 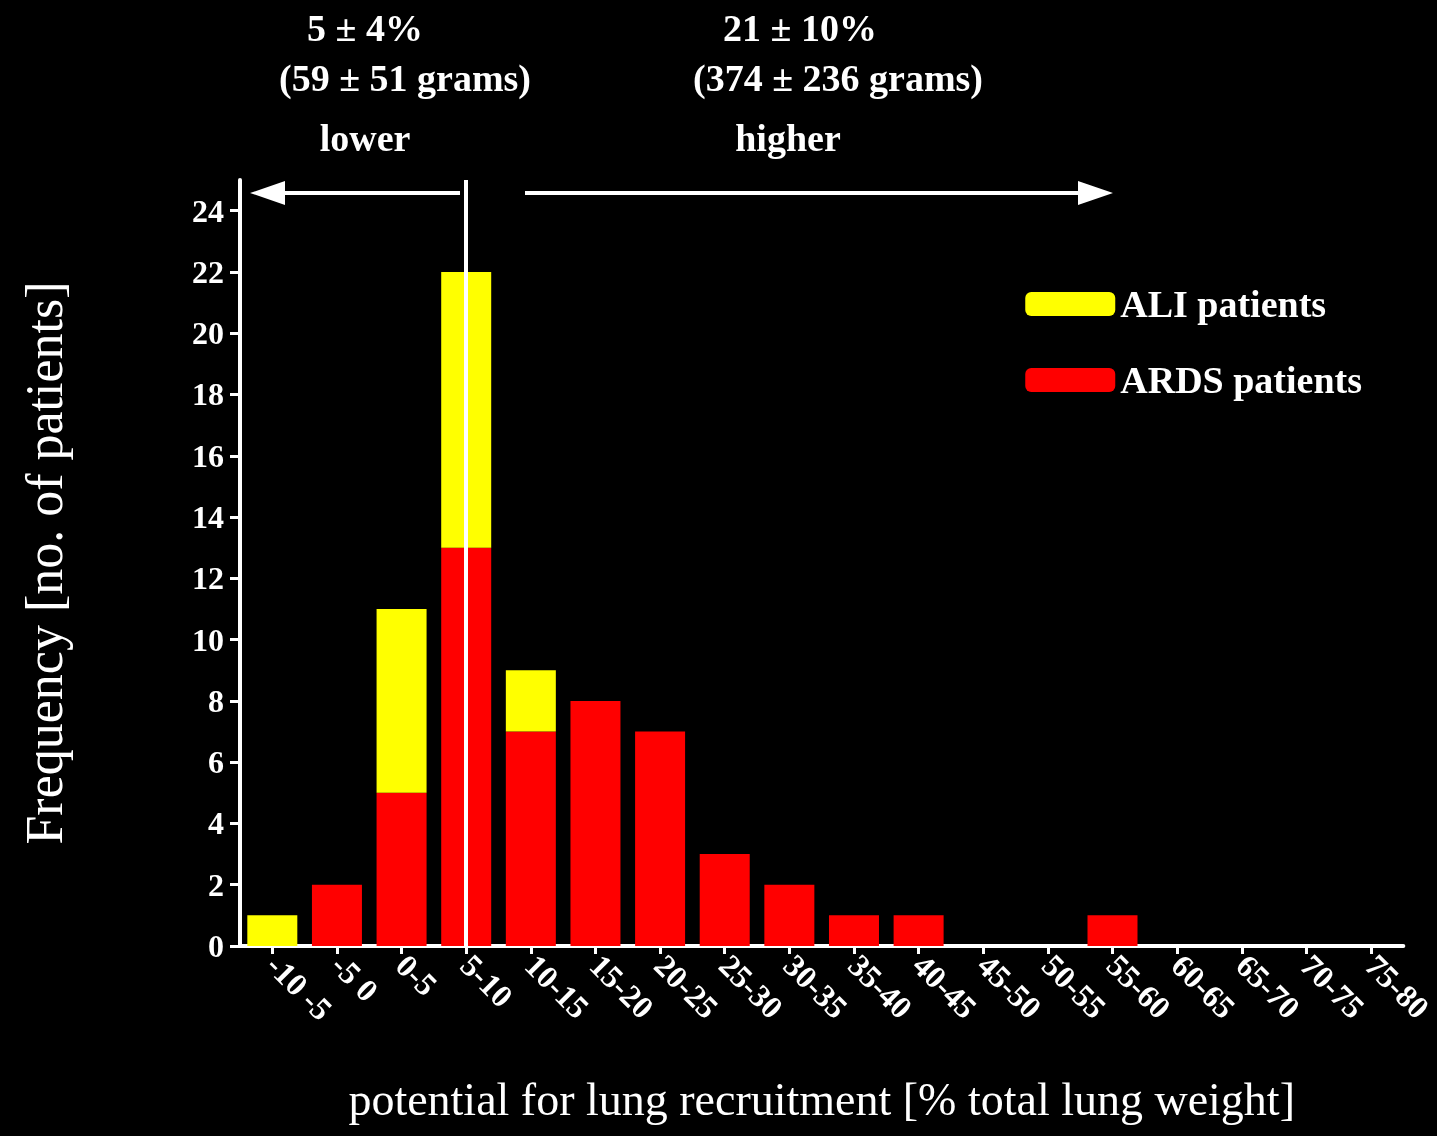 What do you see at coordinates (416, 975) in the screenshot?
I see `x-tick-label: 0-5` at bounding box center [416, 975].